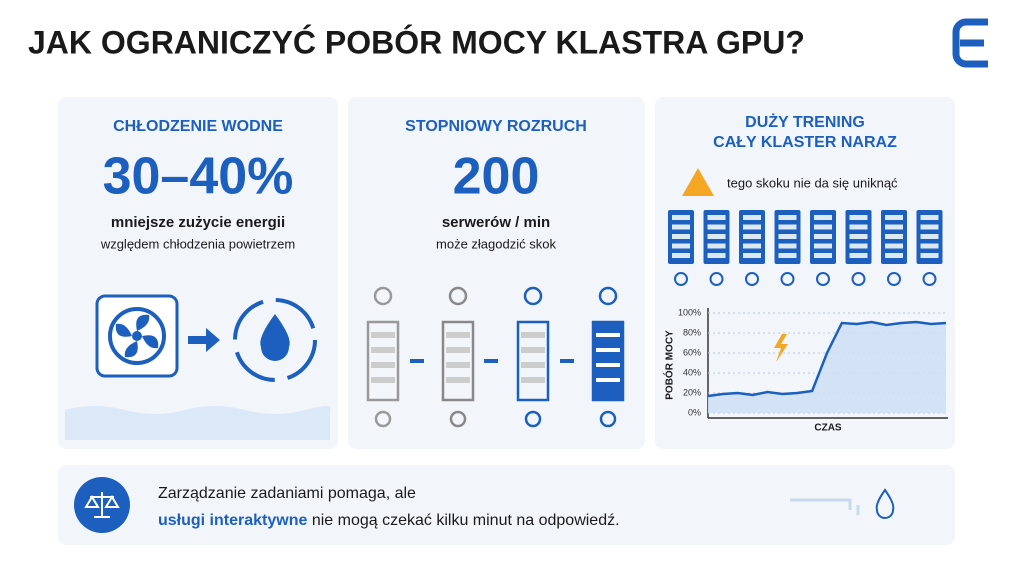  What do you see at coordinates (506, 505) in the screenshot?
I see `card` at bounding box center [506, 505].